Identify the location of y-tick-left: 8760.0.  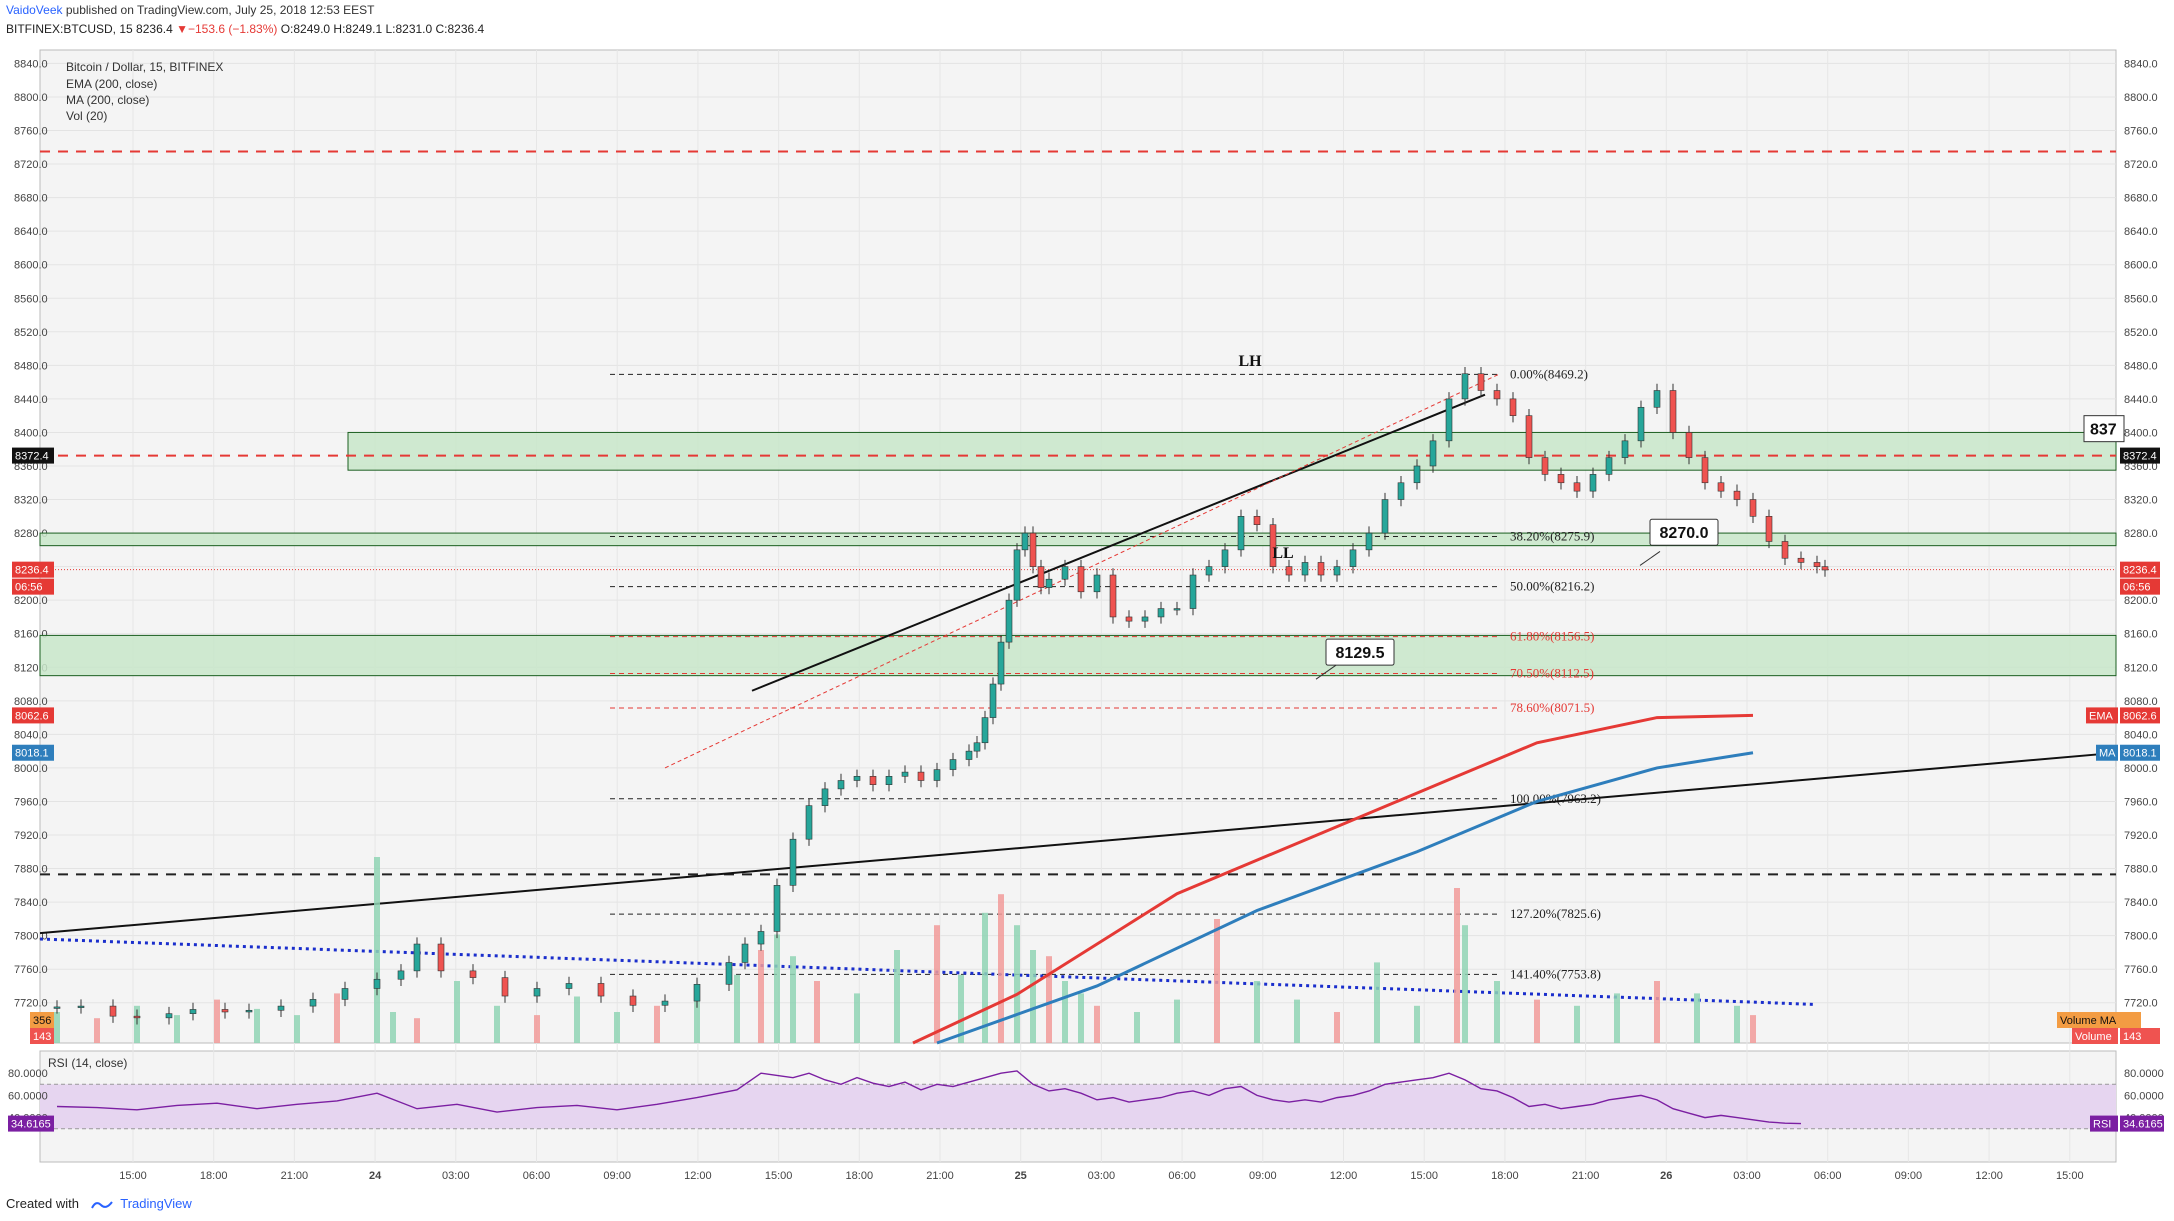
(31, 132).